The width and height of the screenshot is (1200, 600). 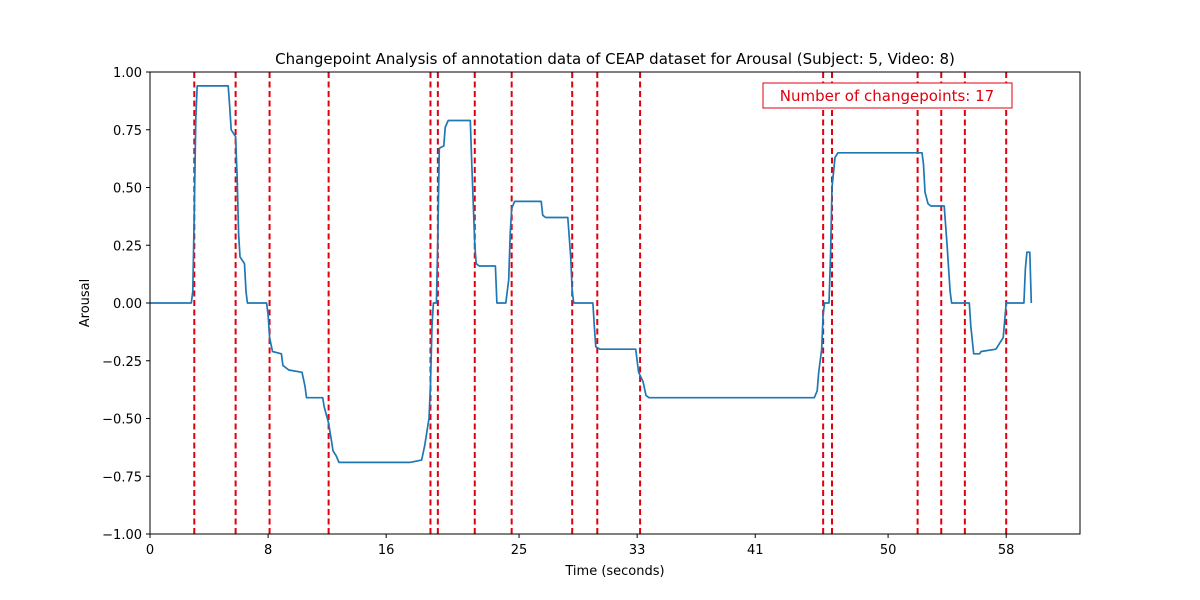 I want to click on x-axis: 0 8 16 25 33 41 50 58, so click(x=580, y=546).